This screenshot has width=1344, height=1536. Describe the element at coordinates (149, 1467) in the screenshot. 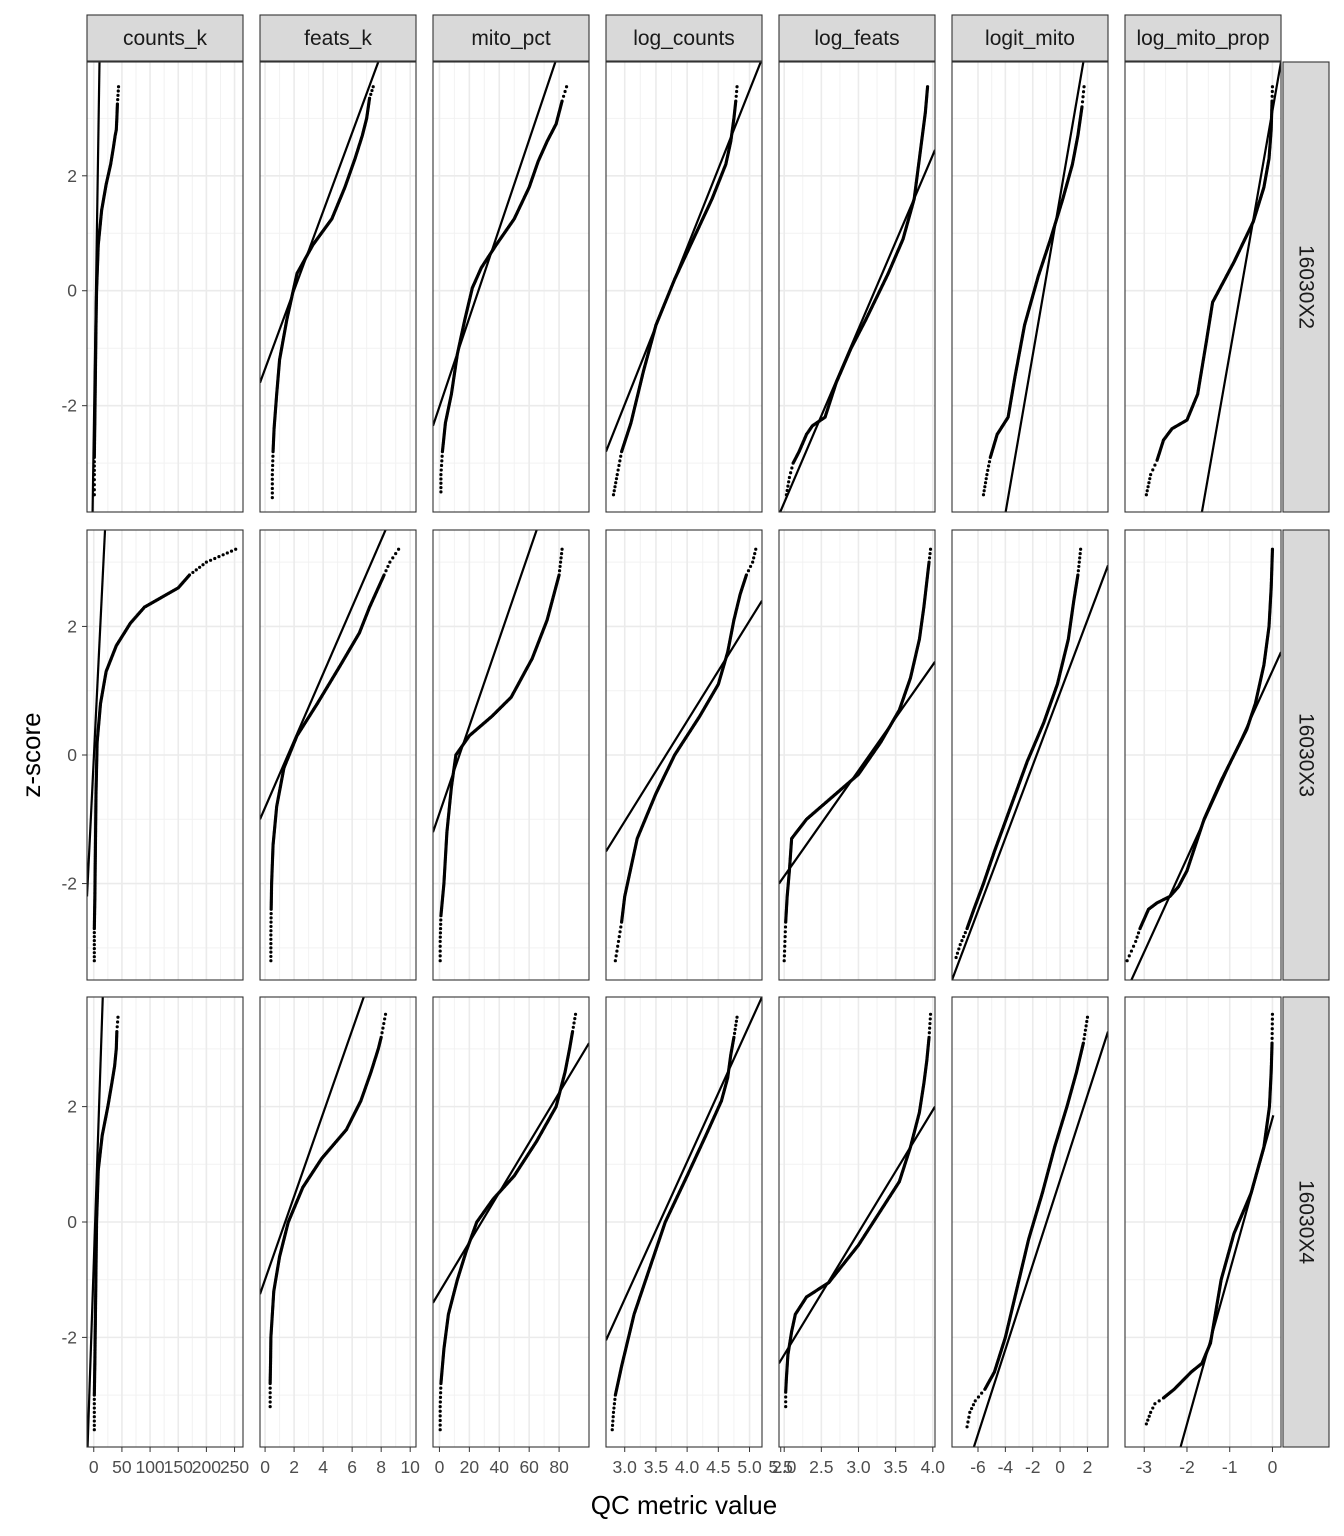

I see `x-tick-label: 100` at that location.